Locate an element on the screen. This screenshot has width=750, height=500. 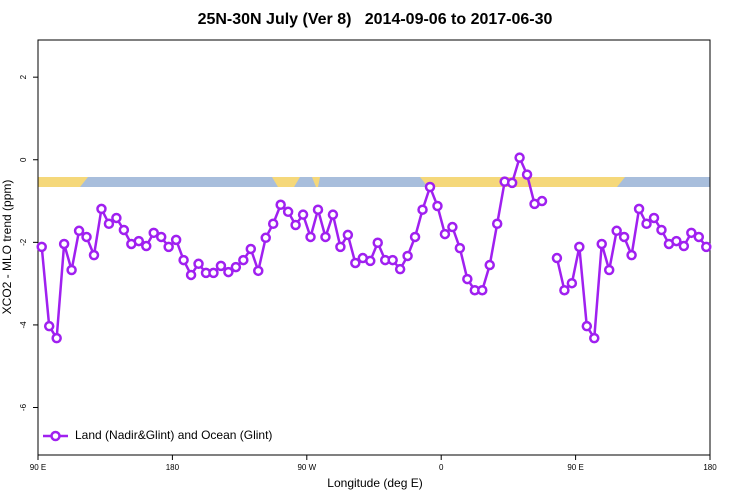
x-axis-label: Longitude (deg E) is located at coordinates (374, 483).